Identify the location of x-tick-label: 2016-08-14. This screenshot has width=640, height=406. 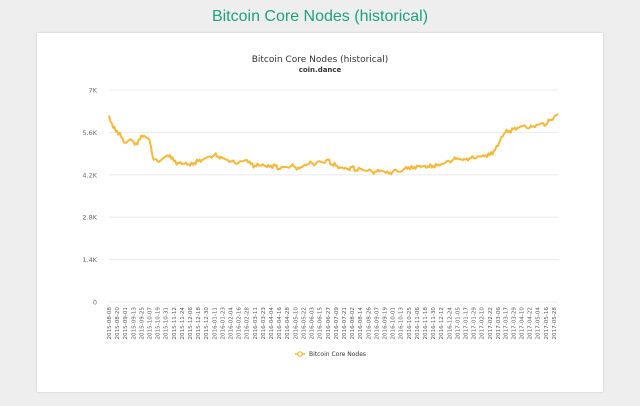
(361, 323).